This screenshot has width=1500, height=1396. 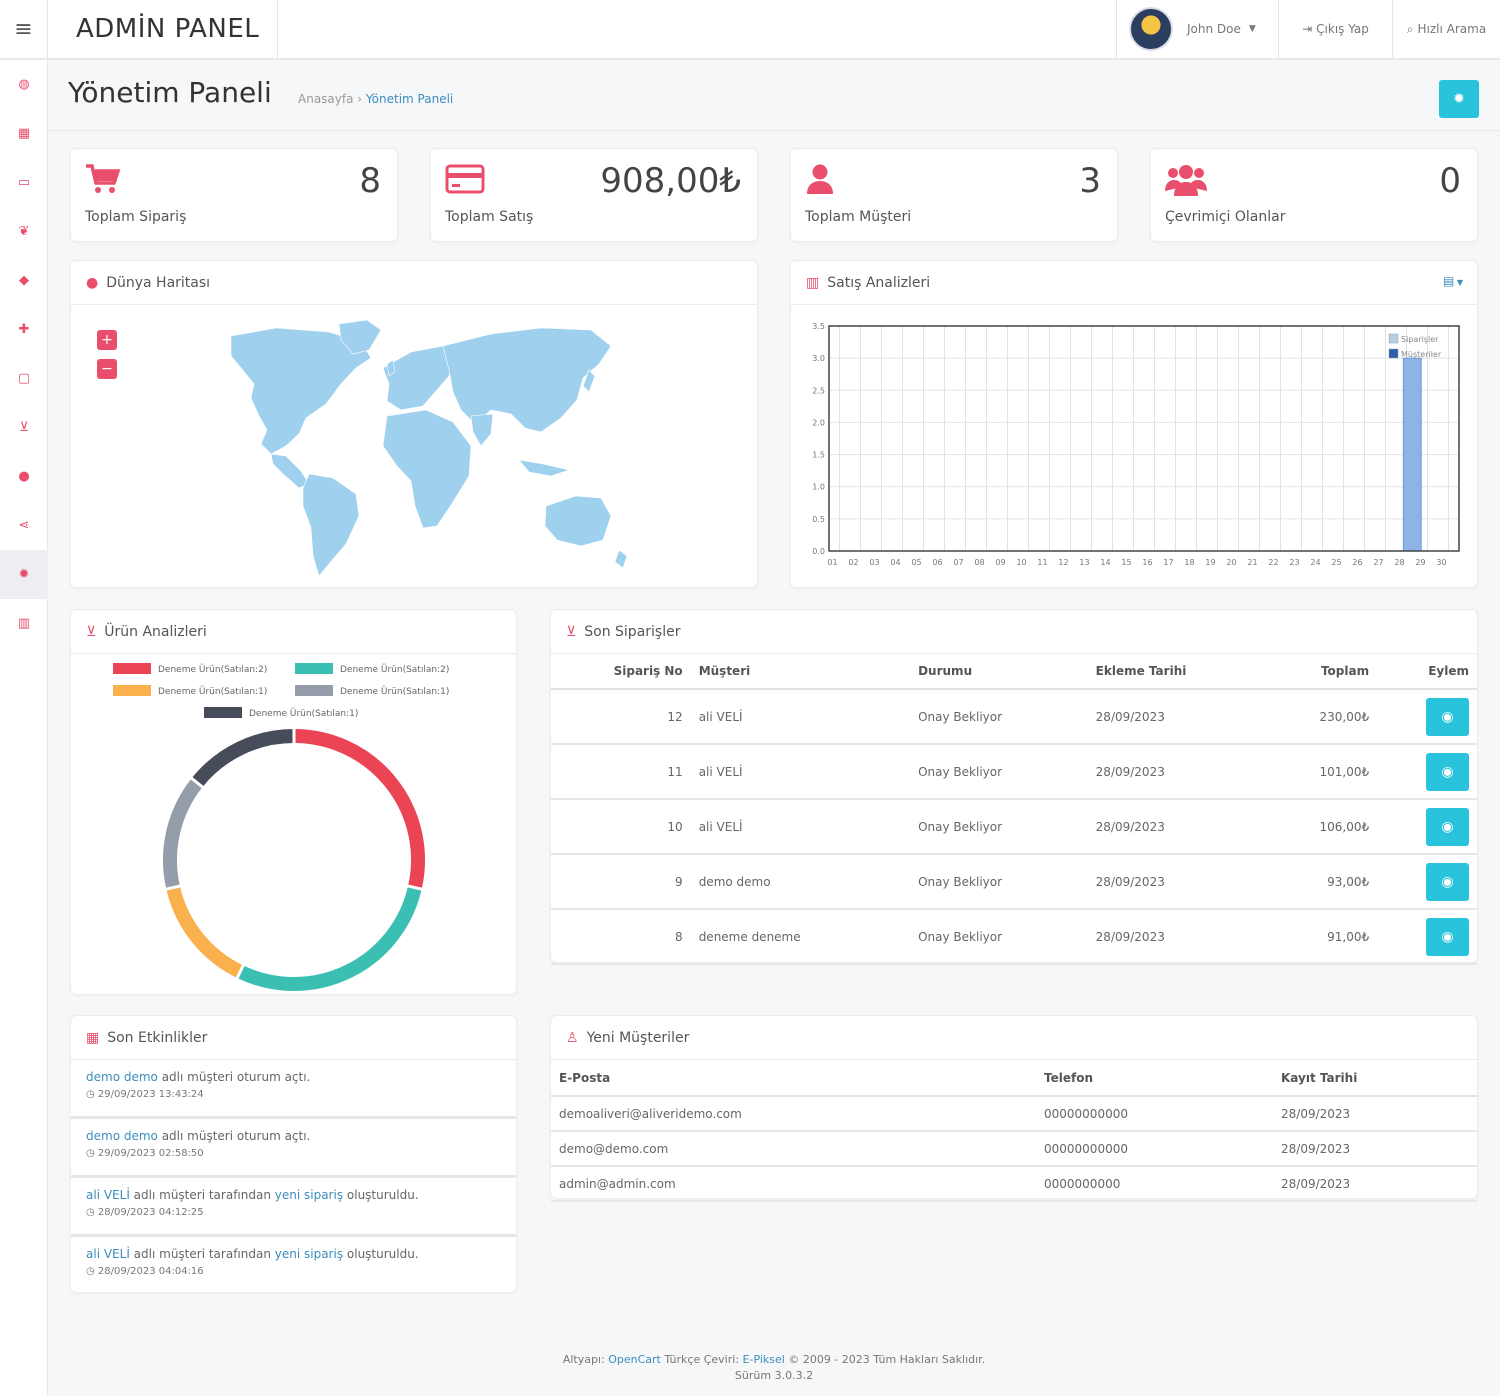 I want to click on panel-header: ⊻ Ürün Analizleri, so click(x=293, y=632).